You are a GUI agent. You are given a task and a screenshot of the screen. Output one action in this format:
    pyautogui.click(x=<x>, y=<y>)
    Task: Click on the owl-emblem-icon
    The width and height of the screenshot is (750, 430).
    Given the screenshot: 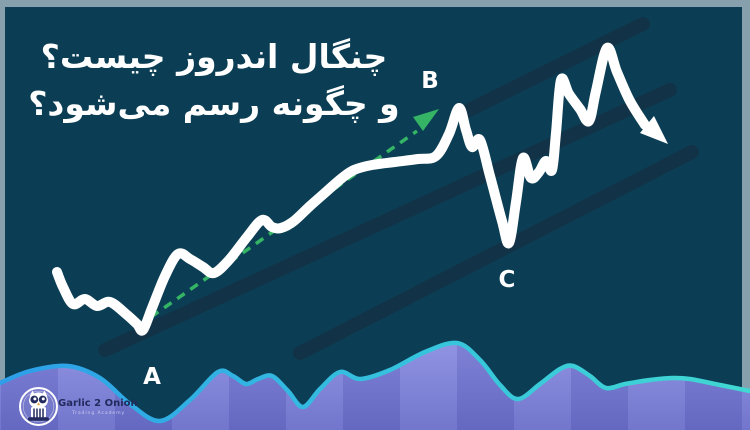 What is the action you would take?
    pyautogui.click(x=38, y=406)
    